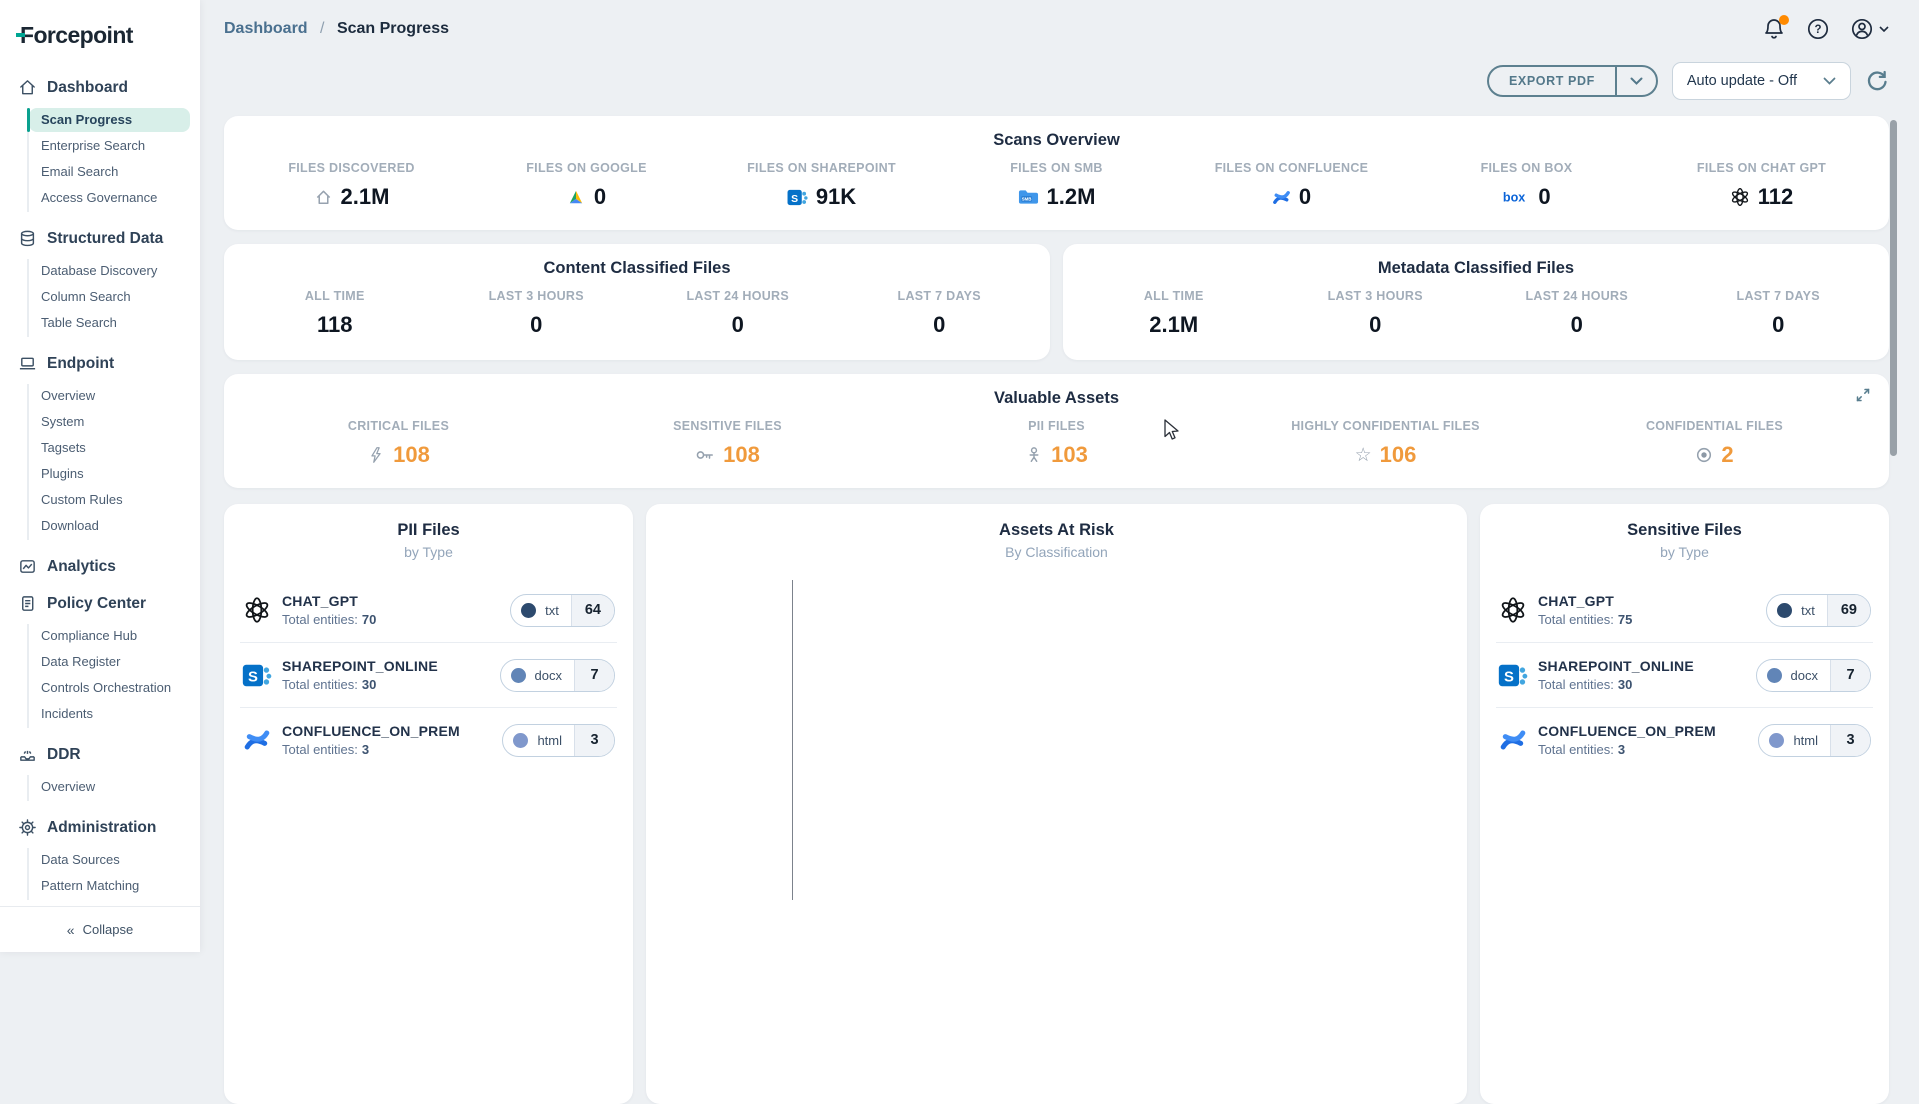 The height and width of the screenshot is (1104, 1919). Describe the element at coordinates (68, 786) in the screenshot. I see `sidebar-item-ddr-overview: Overview` at that location.